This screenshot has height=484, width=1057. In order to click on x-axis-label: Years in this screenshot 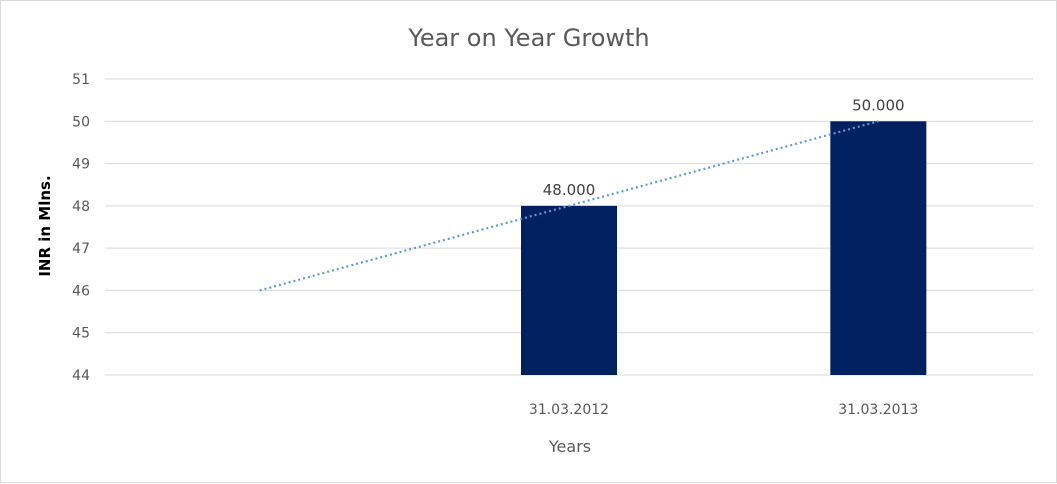, I will do `click(569, 446)`.